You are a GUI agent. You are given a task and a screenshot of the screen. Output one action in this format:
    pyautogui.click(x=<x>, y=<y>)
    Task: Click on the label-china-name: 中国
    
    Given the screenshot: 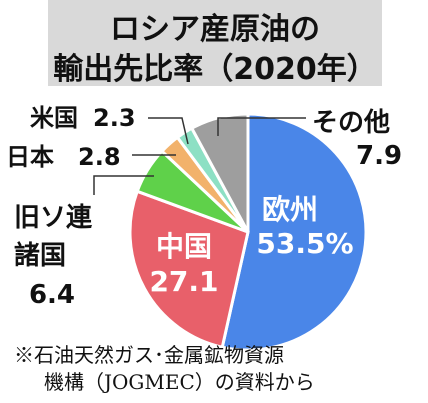 What is the action you would take?
    pyautogui.click(x=184, y=246)
    